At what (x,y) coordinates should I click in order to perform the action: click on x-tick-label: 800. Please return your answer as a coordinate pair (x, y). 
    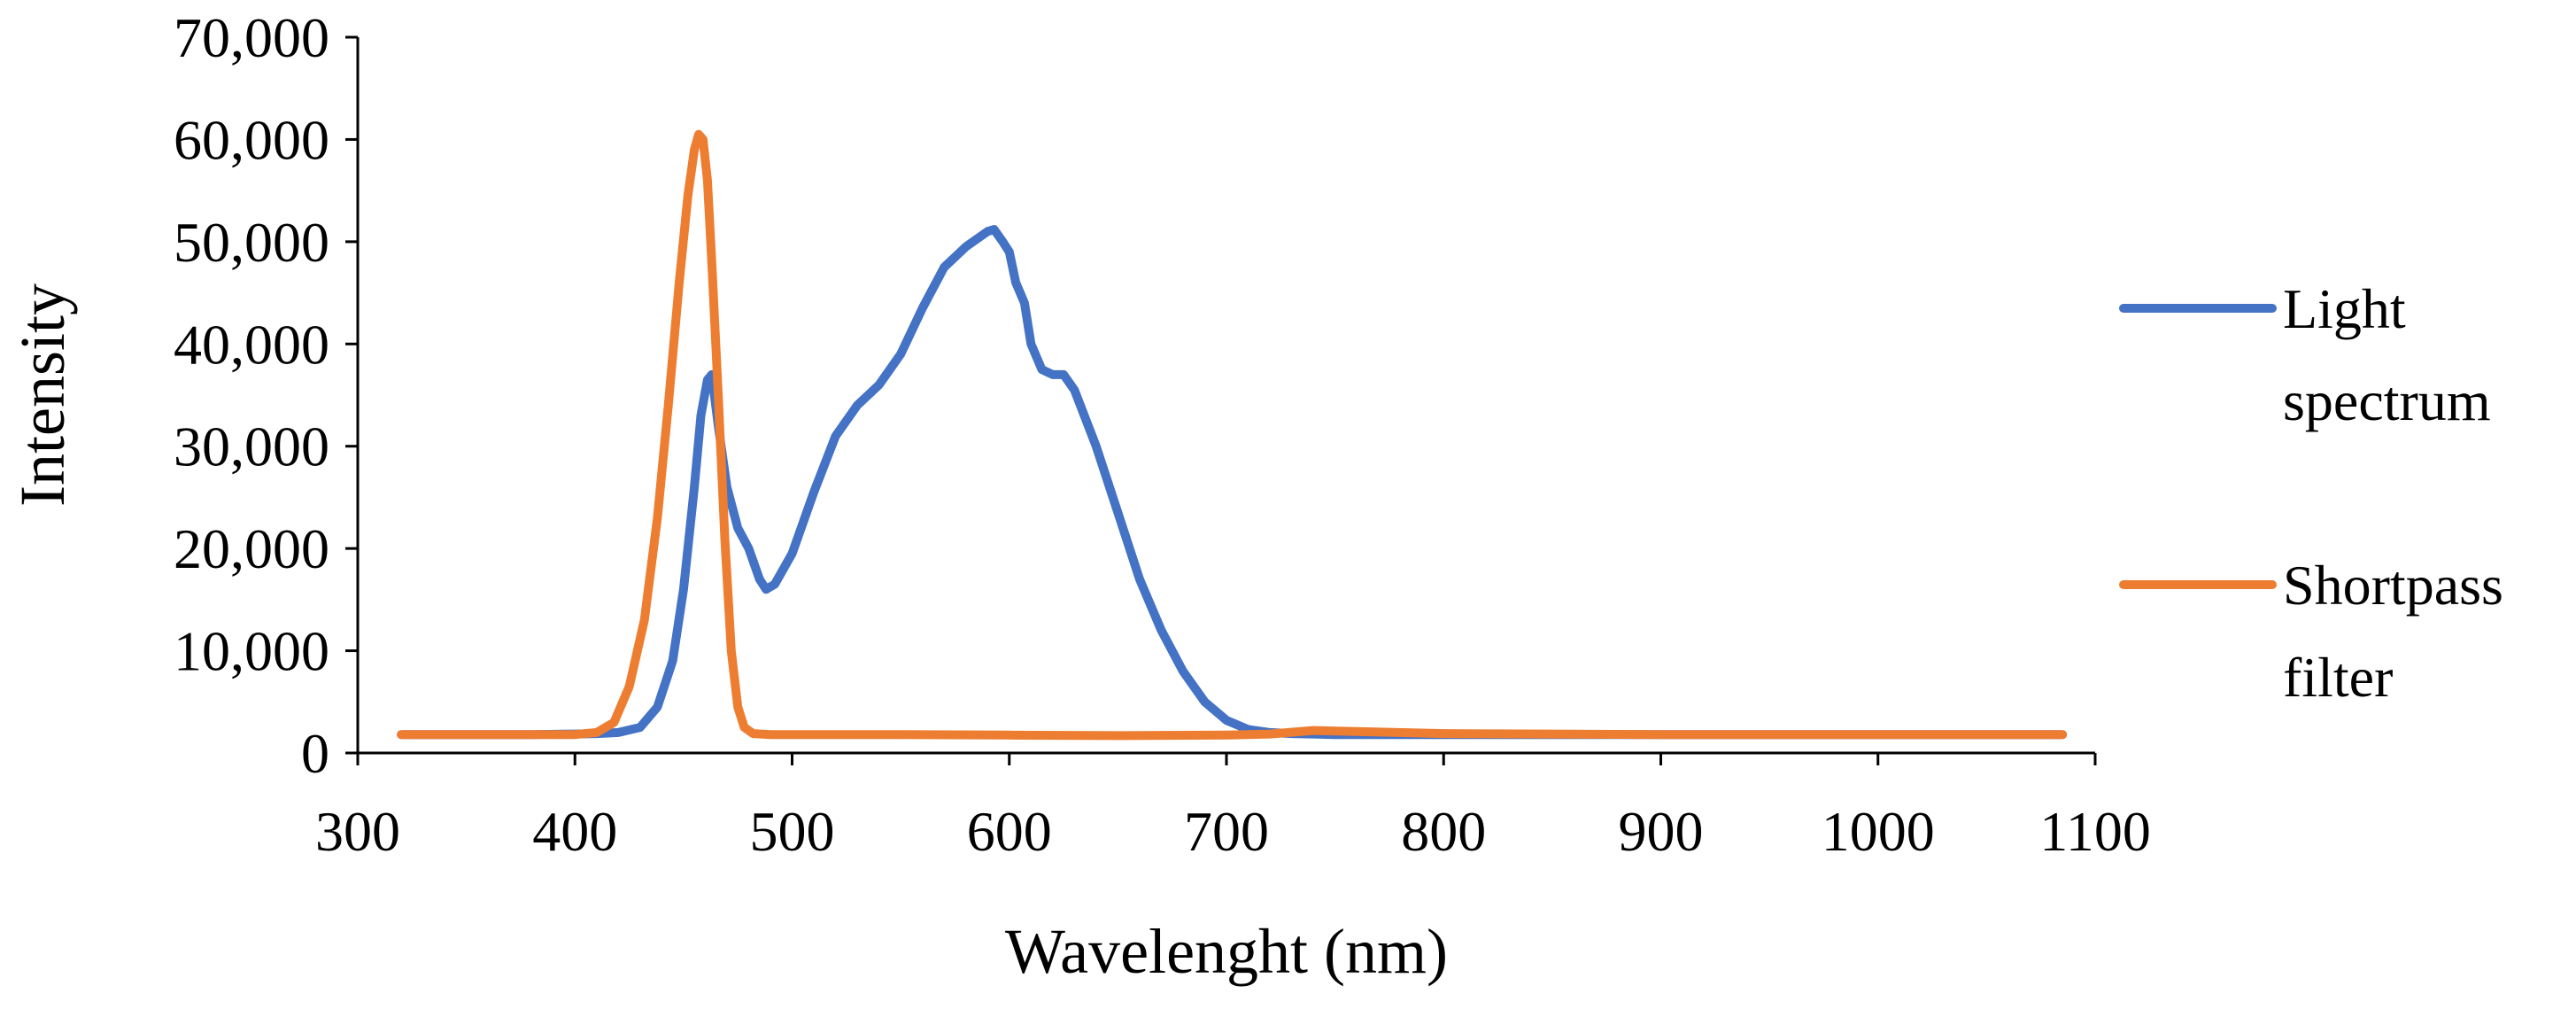
    Looking at the image, I should click on (1443, 831).